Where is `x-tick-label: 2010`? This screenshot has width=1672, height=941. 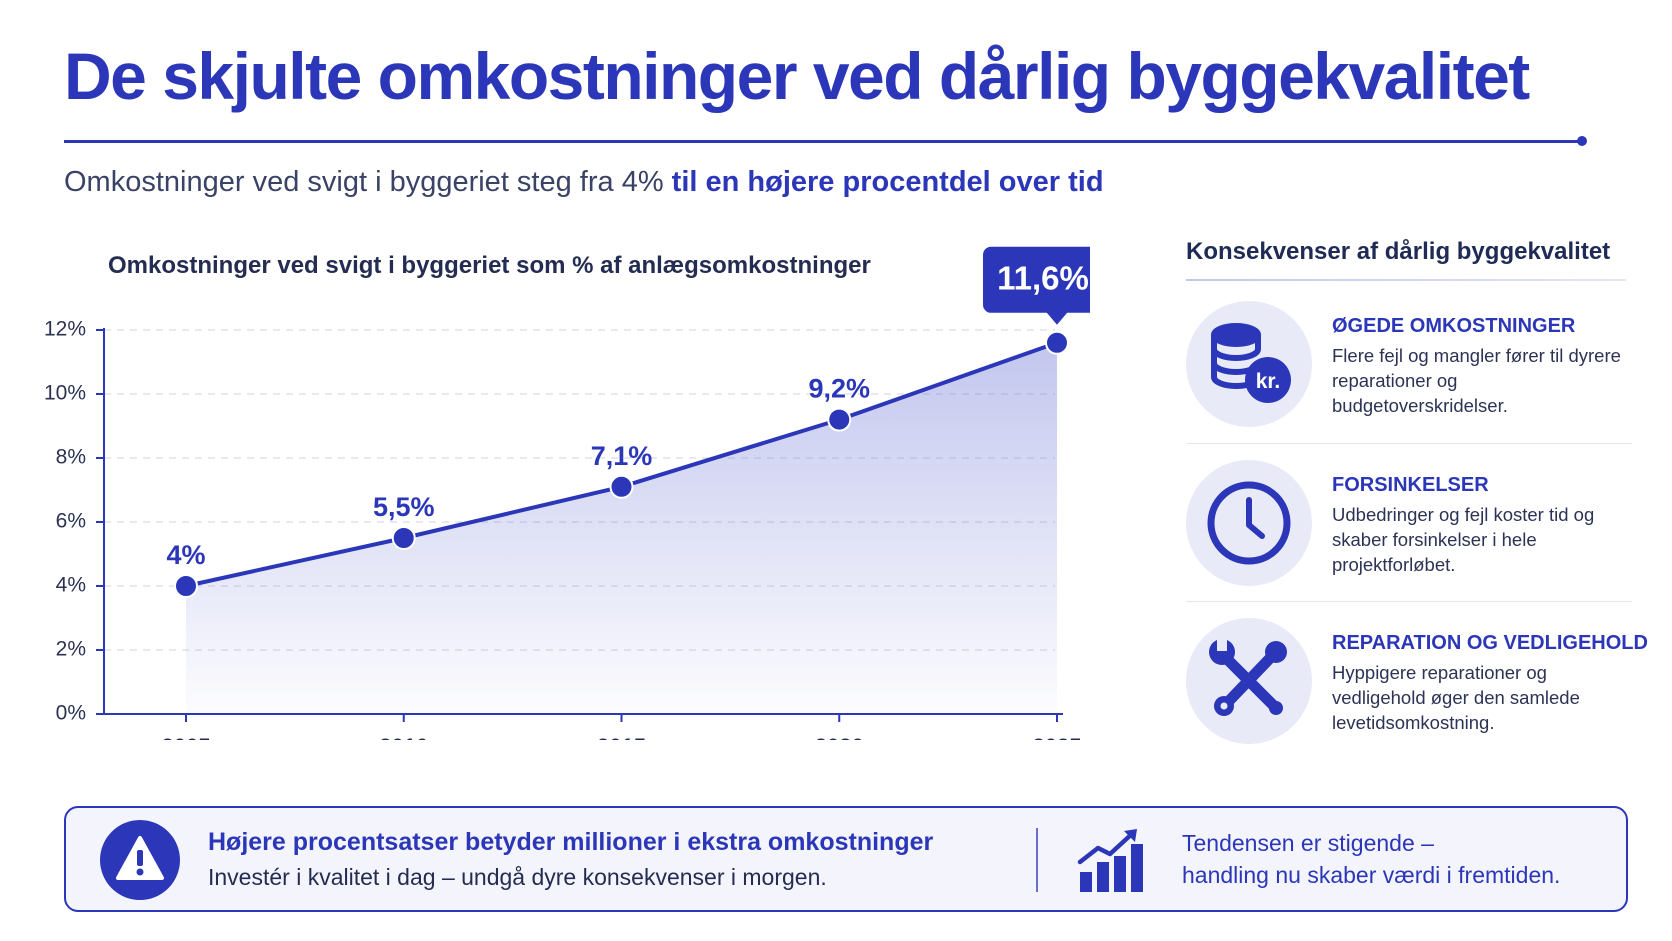
x-tick-label: 2010 is located at coordinates (403, 737).